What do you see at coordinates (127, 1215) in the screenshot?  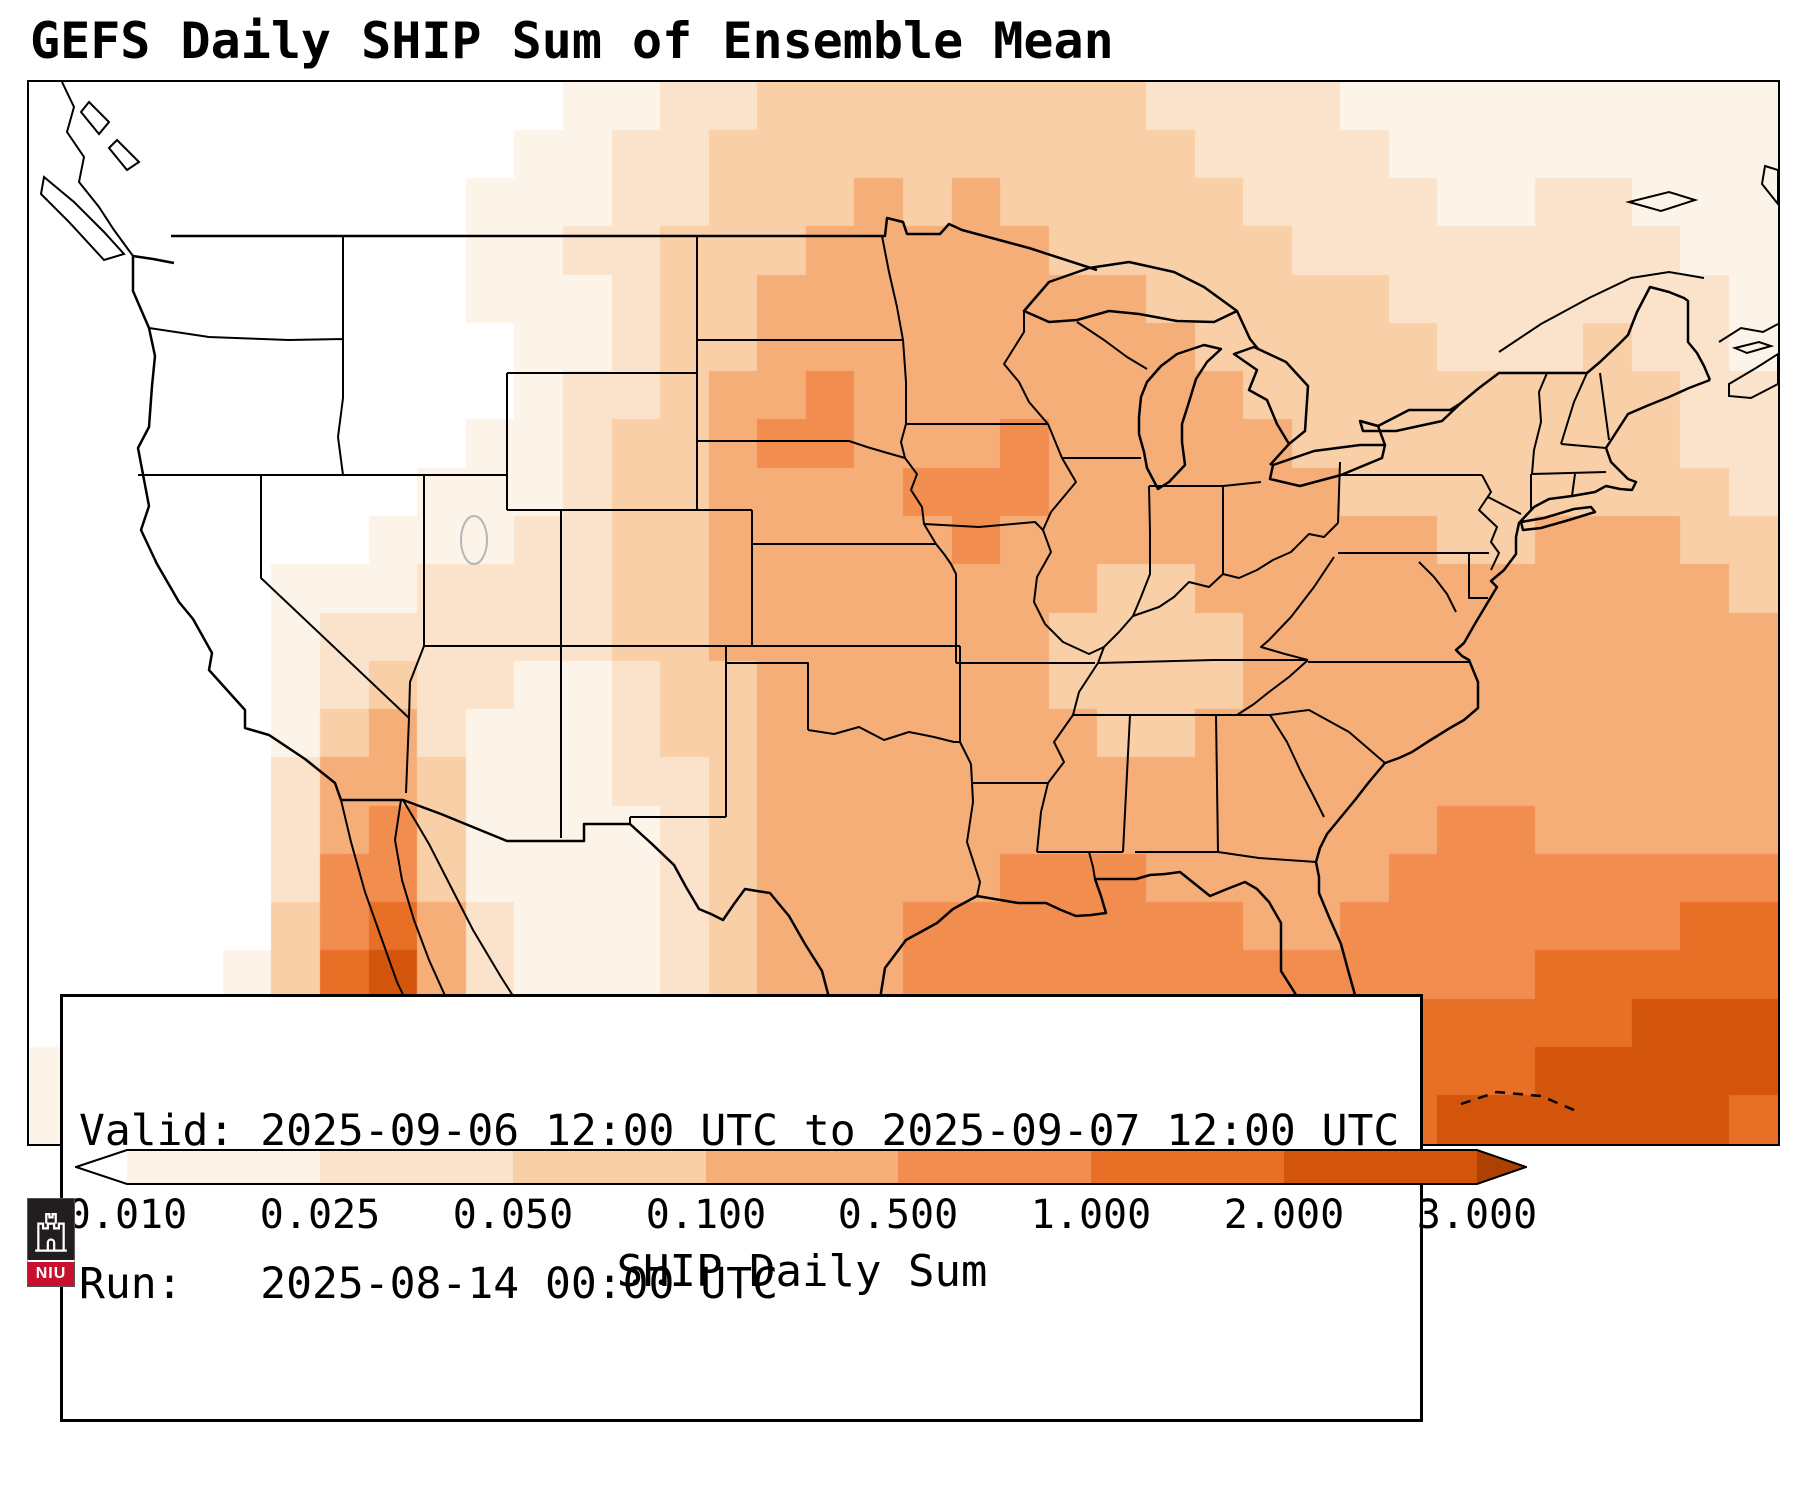 I see `colorbar-tick: 0.010` at bounding box center [127, 1215].